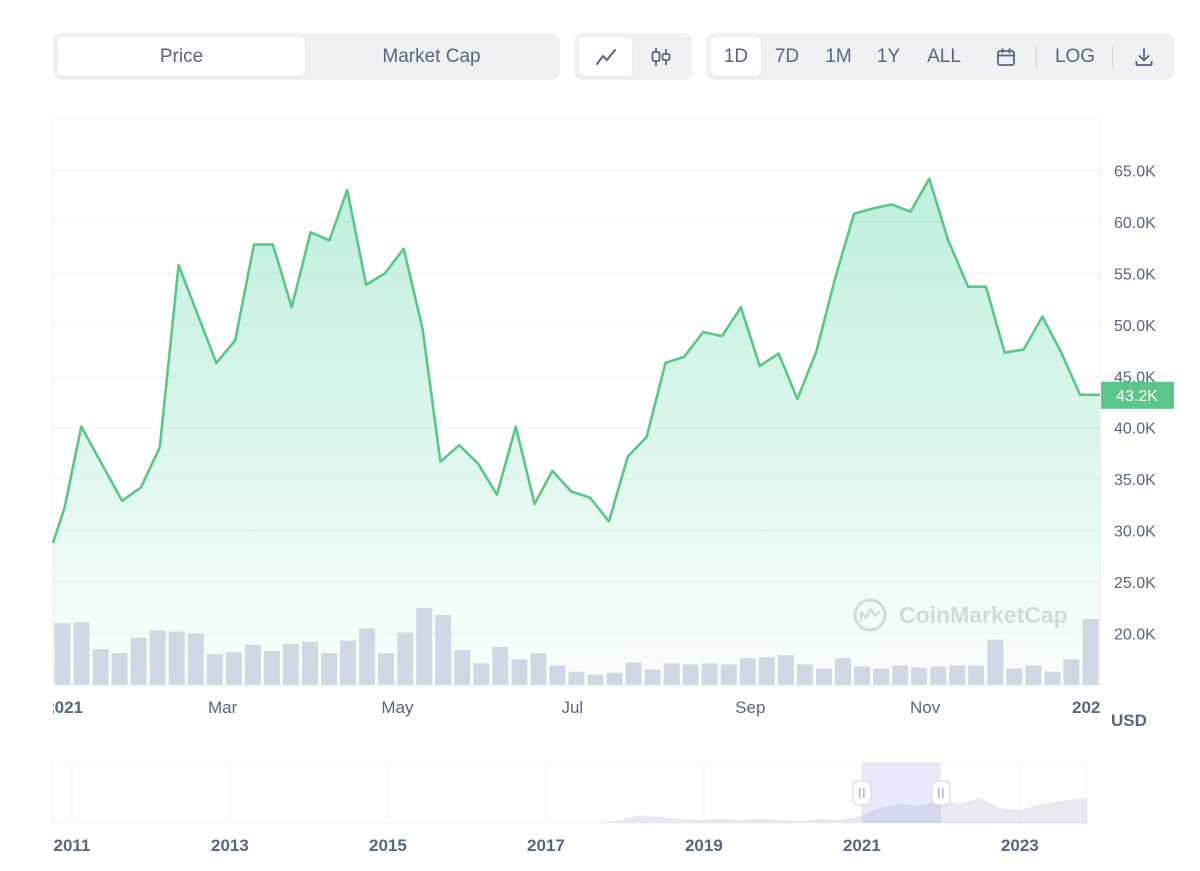 The width and height of the screenshot is (1200, 871). I want to click on navigator-tick-label: 2019, so click(704, 845).